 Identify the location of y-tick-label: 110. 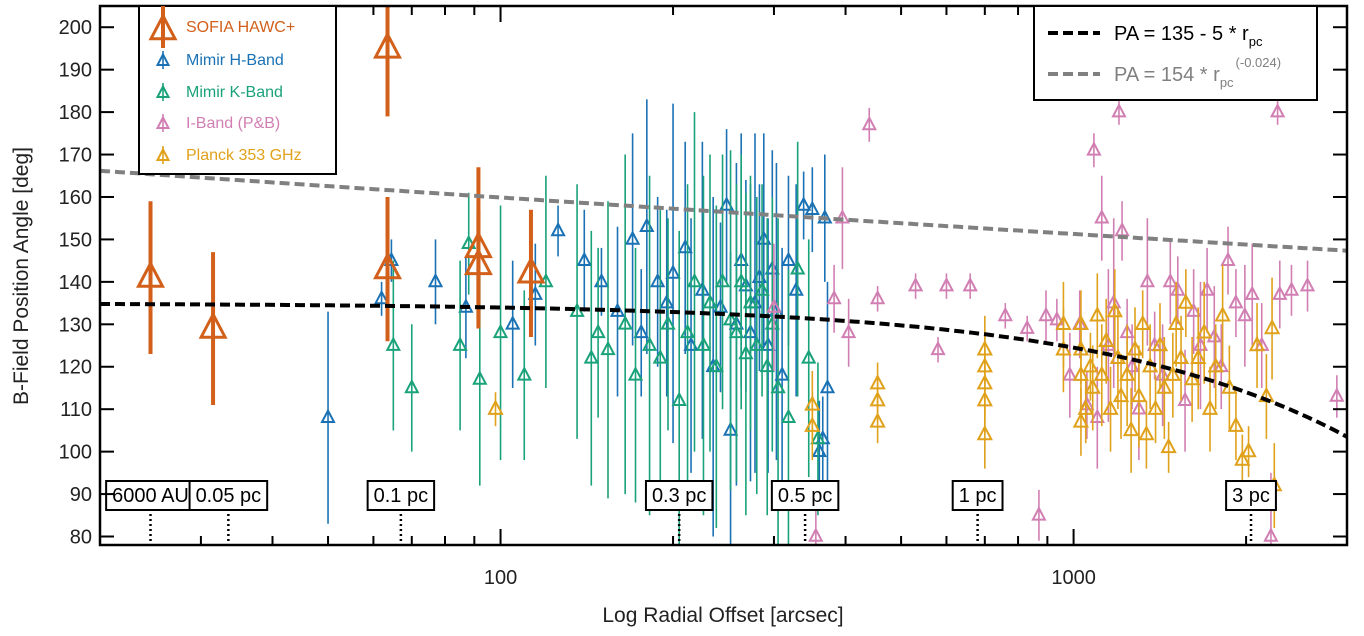
(76, 410).